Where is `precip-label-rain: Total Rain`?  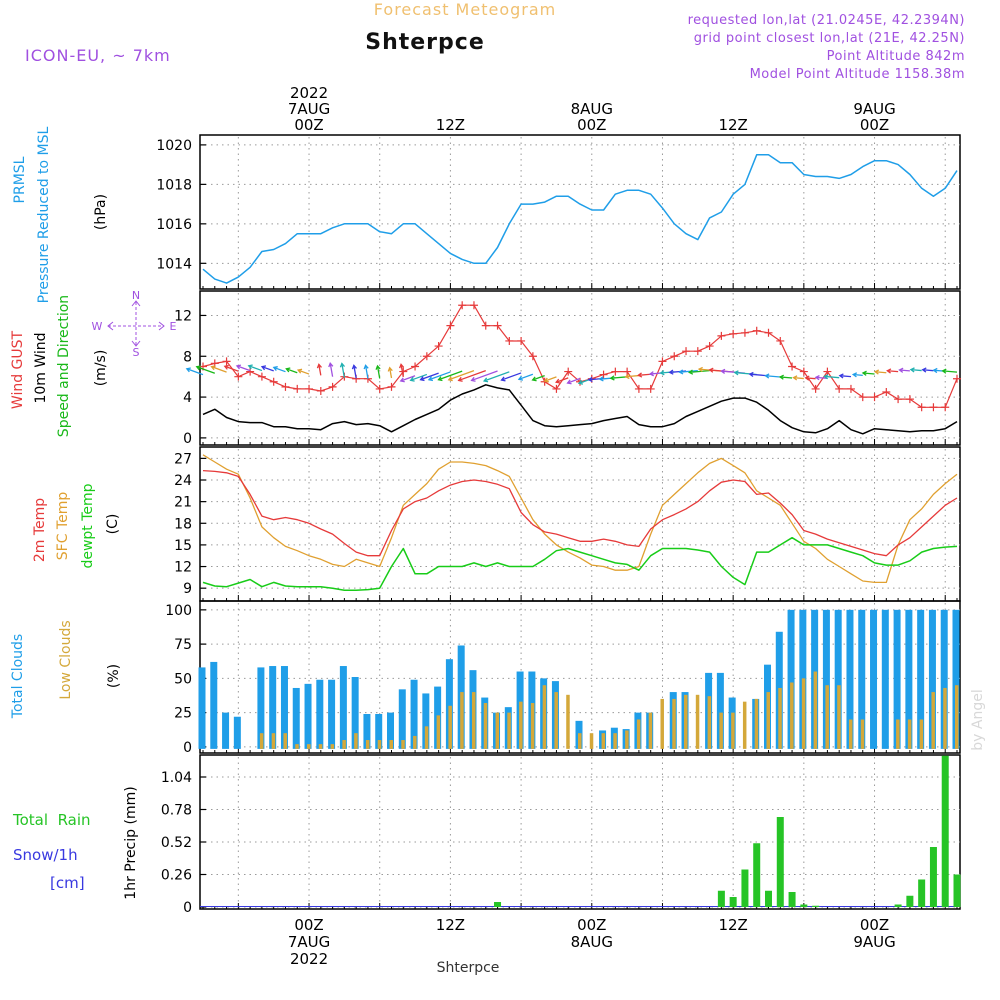
precip-label-rain: Total Rain is located at coordinates (51, 820).